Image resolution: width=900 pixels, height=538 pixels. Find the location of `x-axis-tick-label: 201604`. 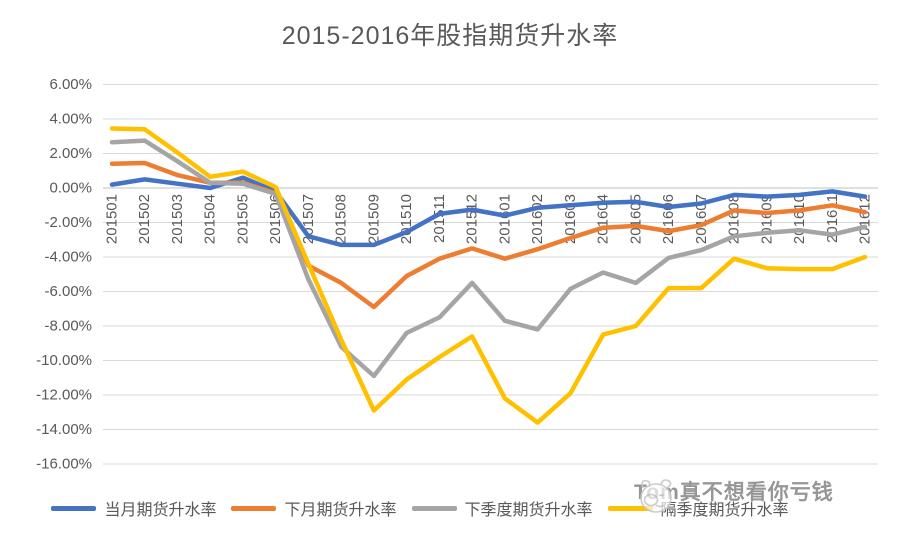

x-axis-tick-label: 201604 is located at coordinates (603, 219).